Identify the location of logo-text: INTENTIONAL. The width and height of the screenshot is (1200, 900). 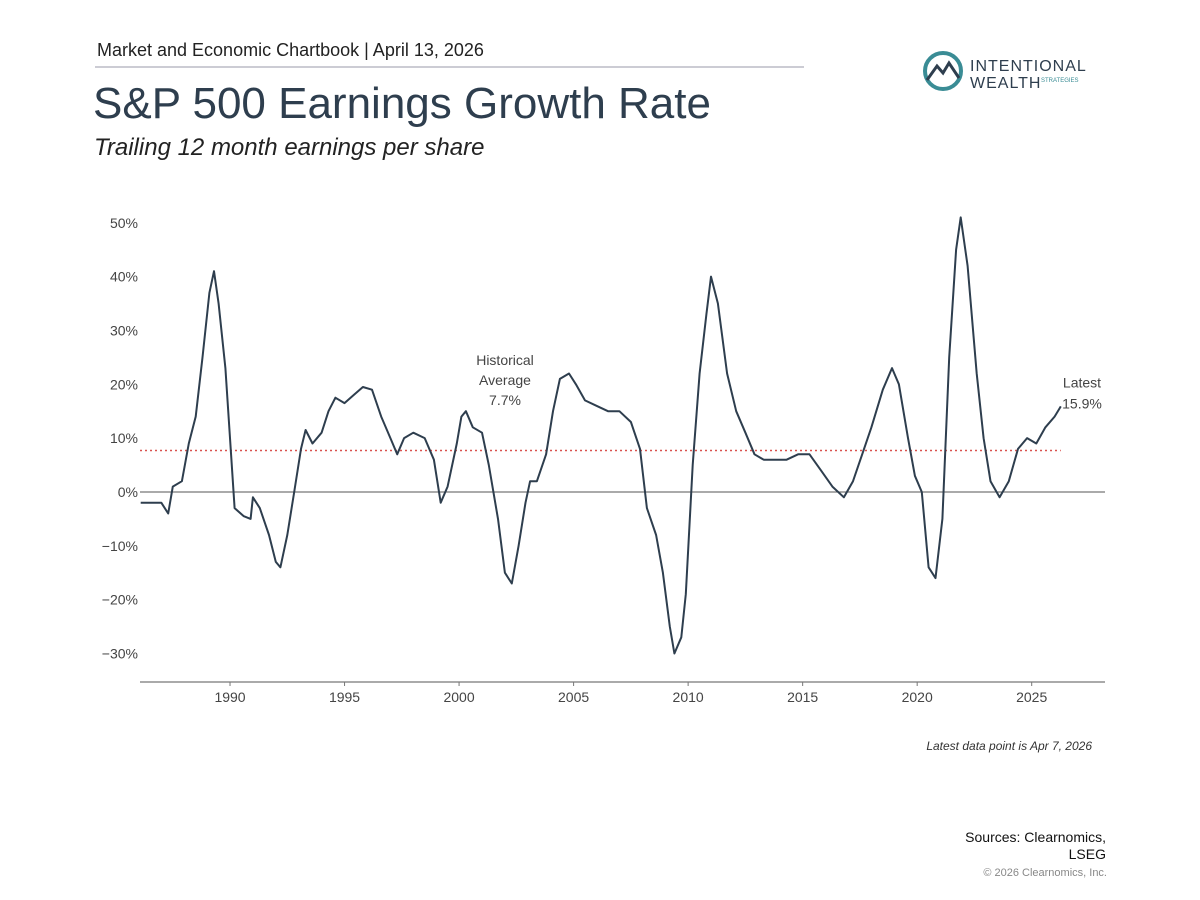
(1028, 66).